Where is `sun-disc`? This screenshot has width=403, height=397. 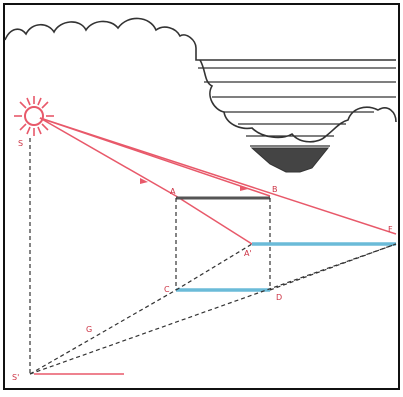 sun-disc is located at coordinates (34, 116).